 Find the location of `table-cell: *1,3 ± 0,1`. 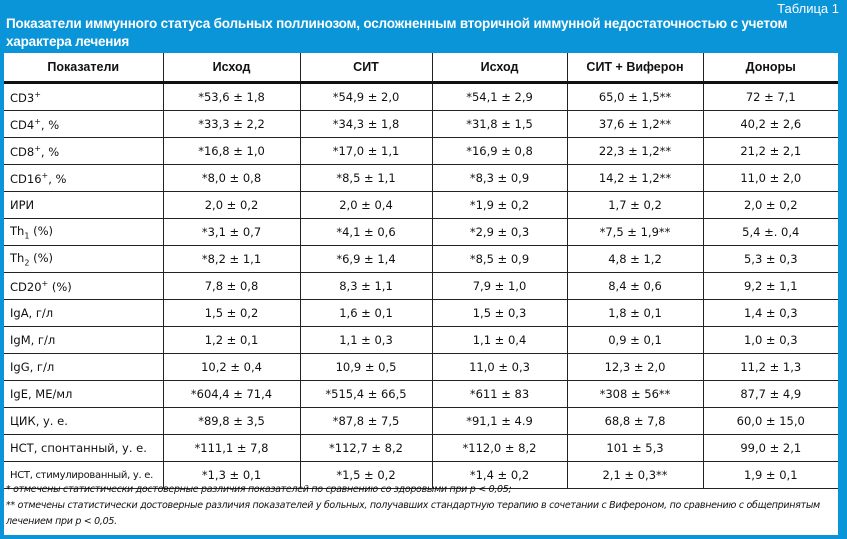

table-cell: *1,3 ± 0,1 is located at coordinates (231, 475).